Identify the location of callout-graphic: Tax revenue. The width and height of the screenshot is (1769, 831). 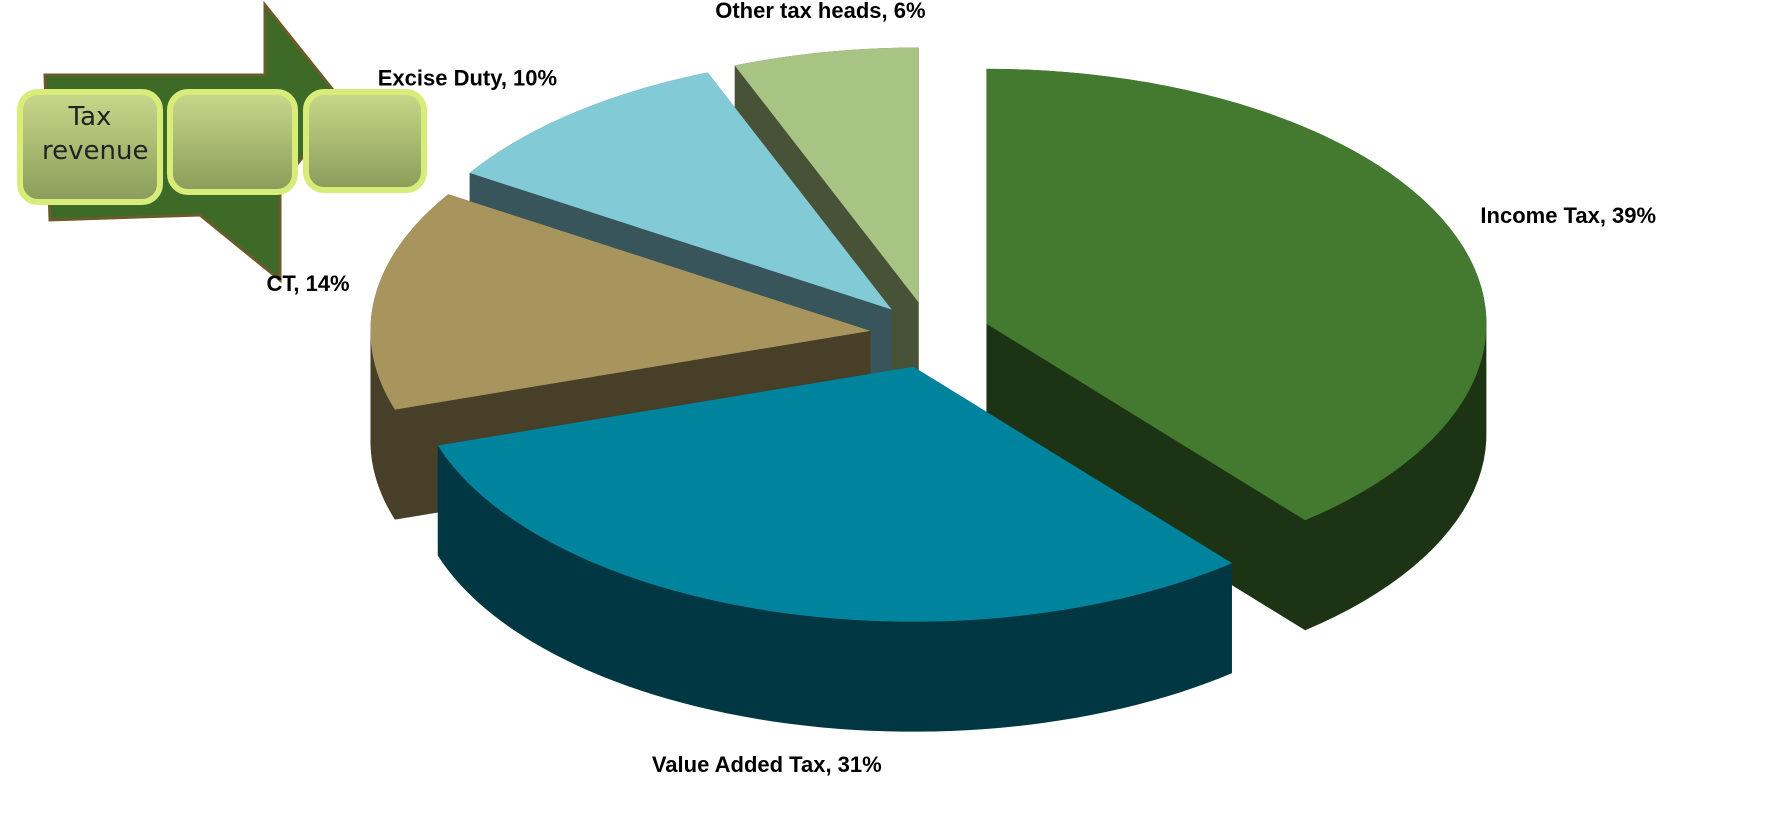
(222, 142).